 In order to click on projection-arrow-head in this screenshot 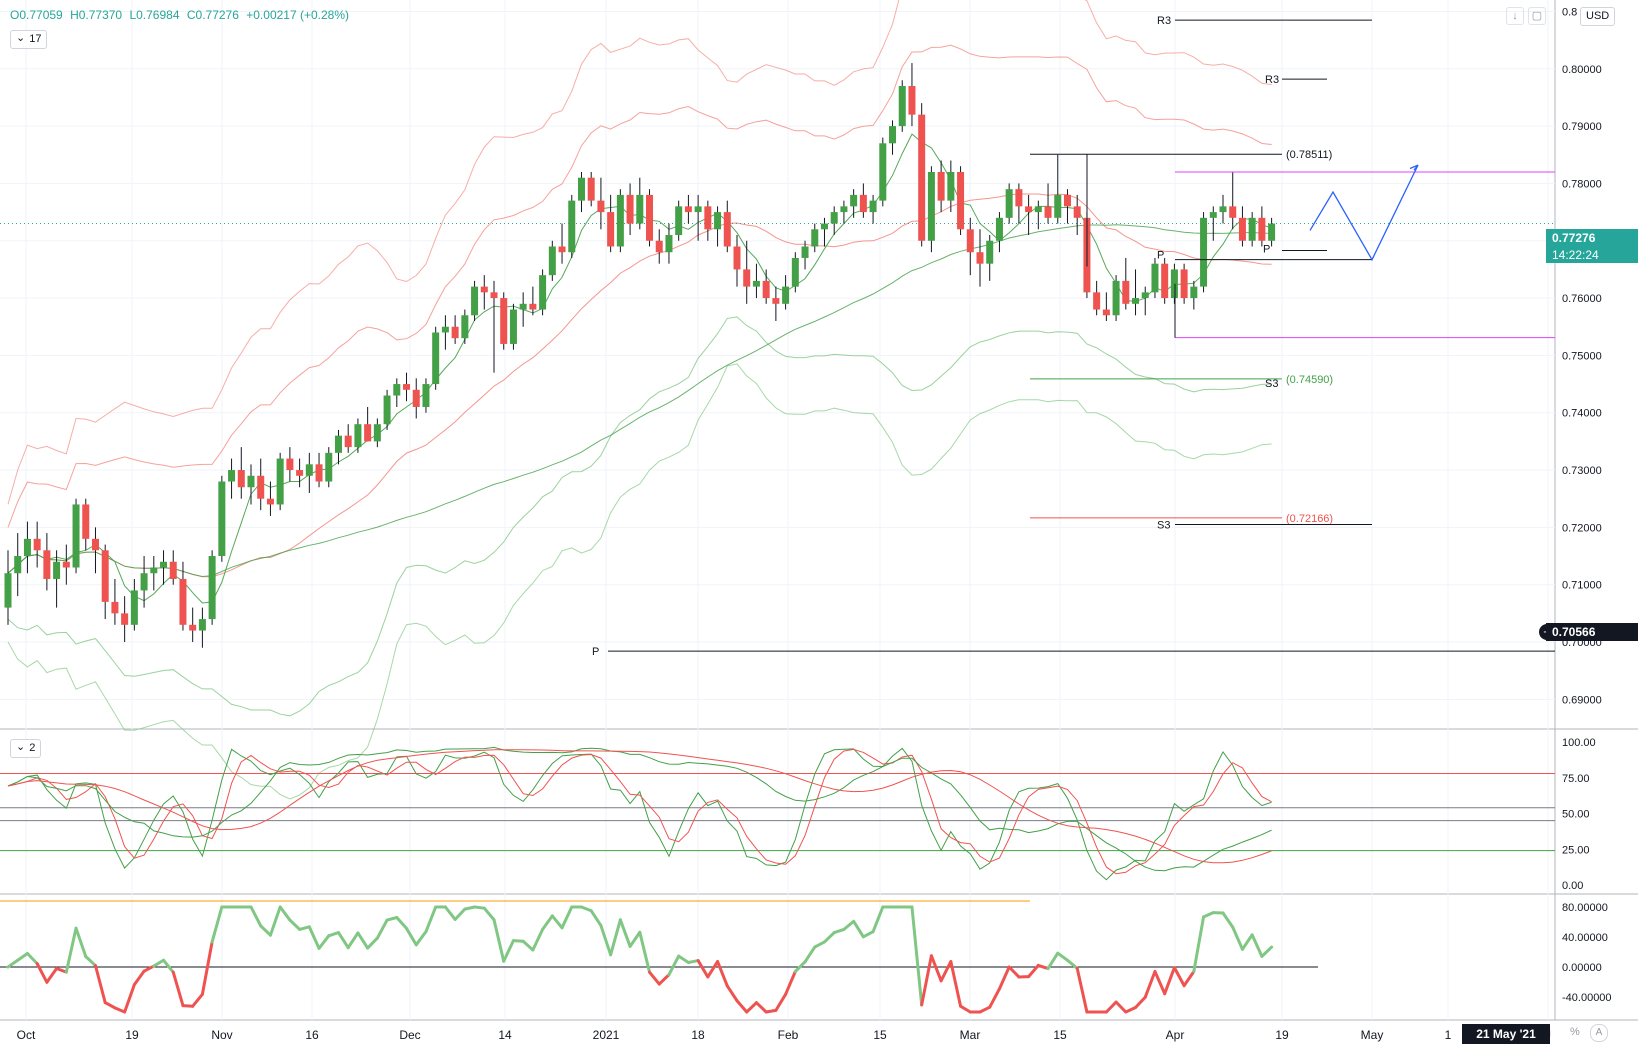, I will do `click(1414, 167)`.